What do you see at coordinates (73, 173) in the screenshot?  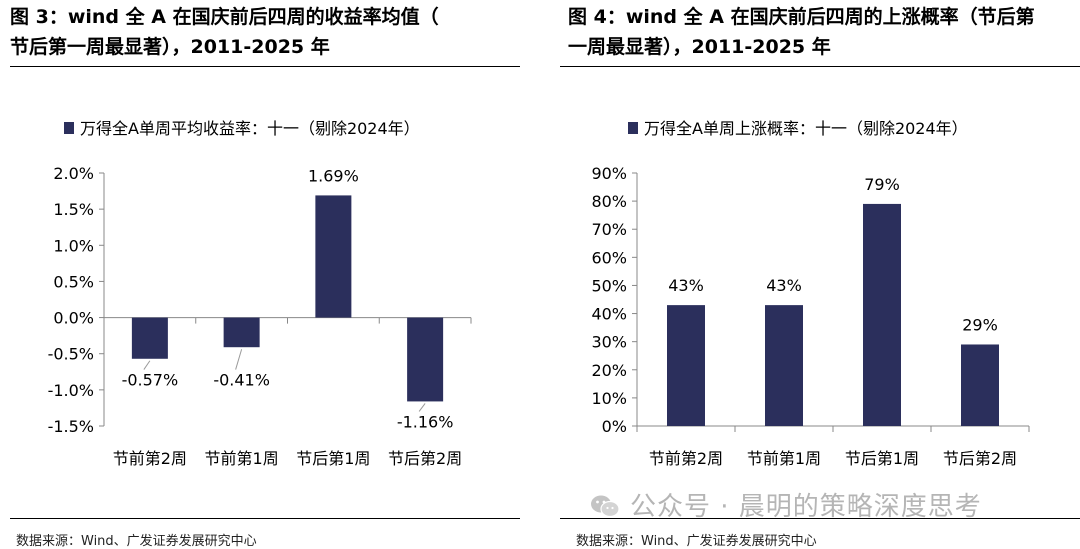 I see `y-tick-label: 2.0%` at bounding box center [73, 173].